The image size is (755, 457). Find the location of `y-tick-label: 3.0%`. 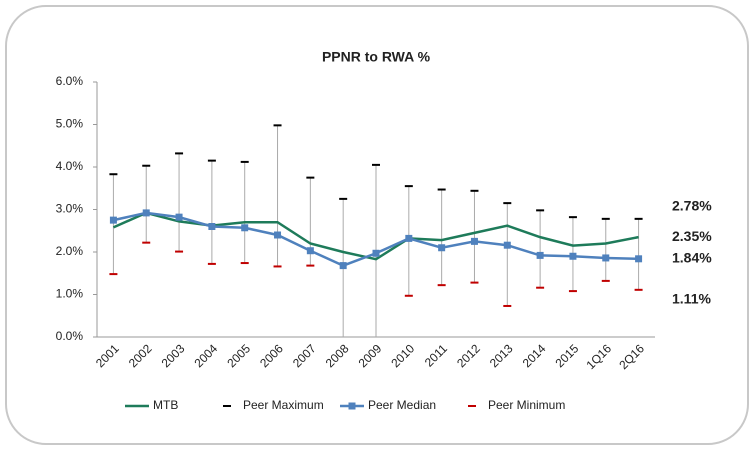

y-tick-label: 3.0% is located at coordinates (70, 209).